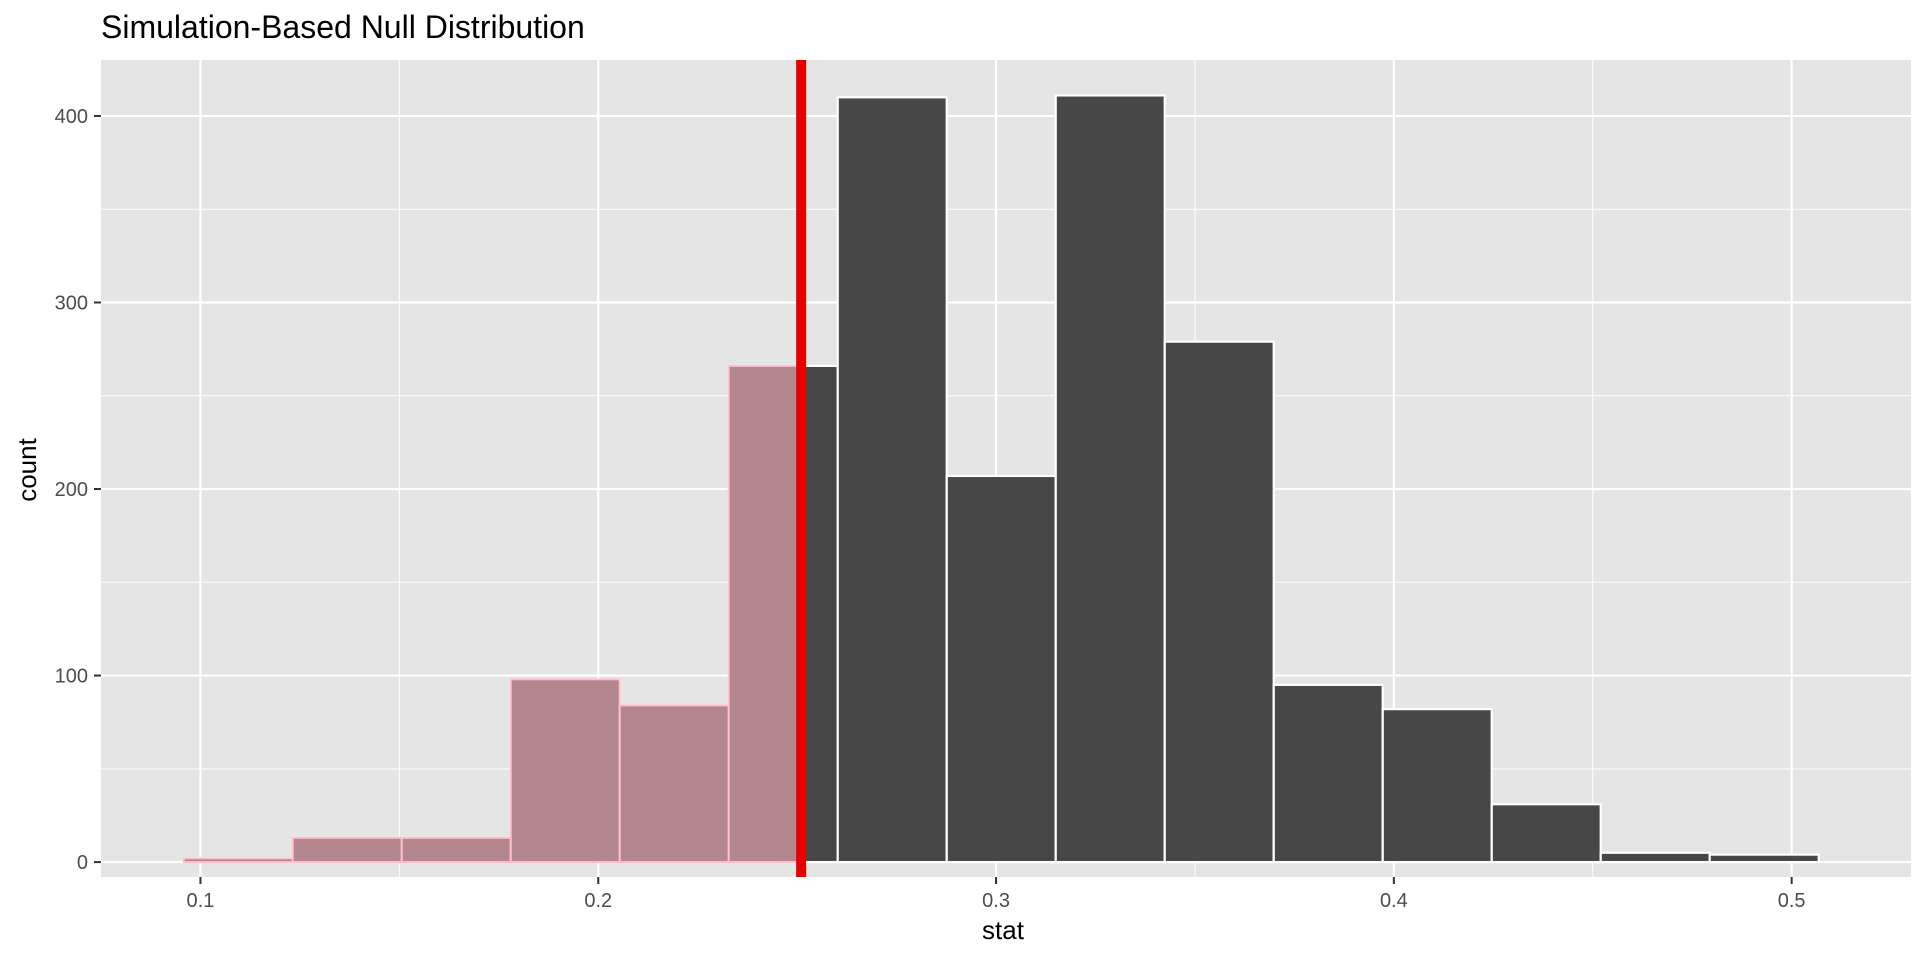 The image size is (1920, 960). What do you see at coordinates (1003, 930) in the screenshot?
I see `x-axis-title: stat` at bounding box center [1003, 930].